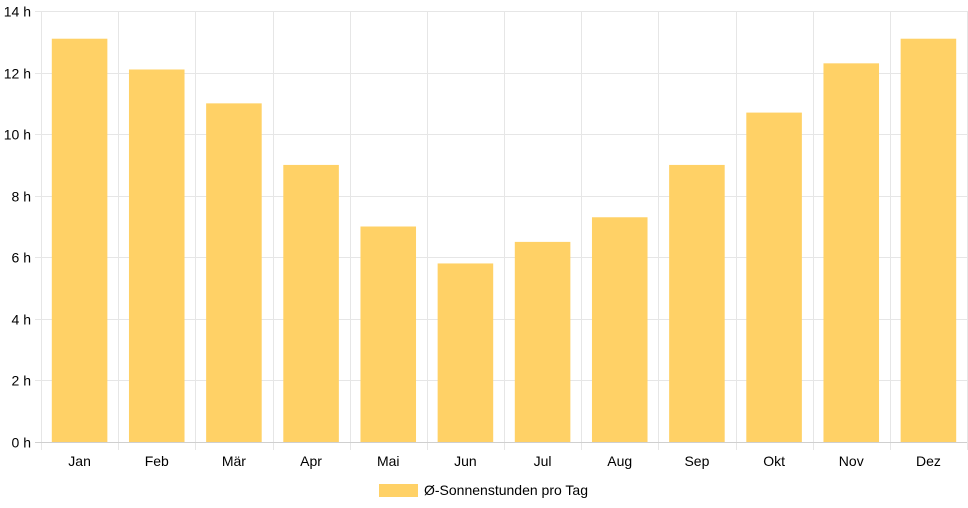 The width and height of the screenshot is (968, 508). What do you see at coordinates (156, 255) in the screenshot?
I see `bar-feb` at bounding box center [156, 255].